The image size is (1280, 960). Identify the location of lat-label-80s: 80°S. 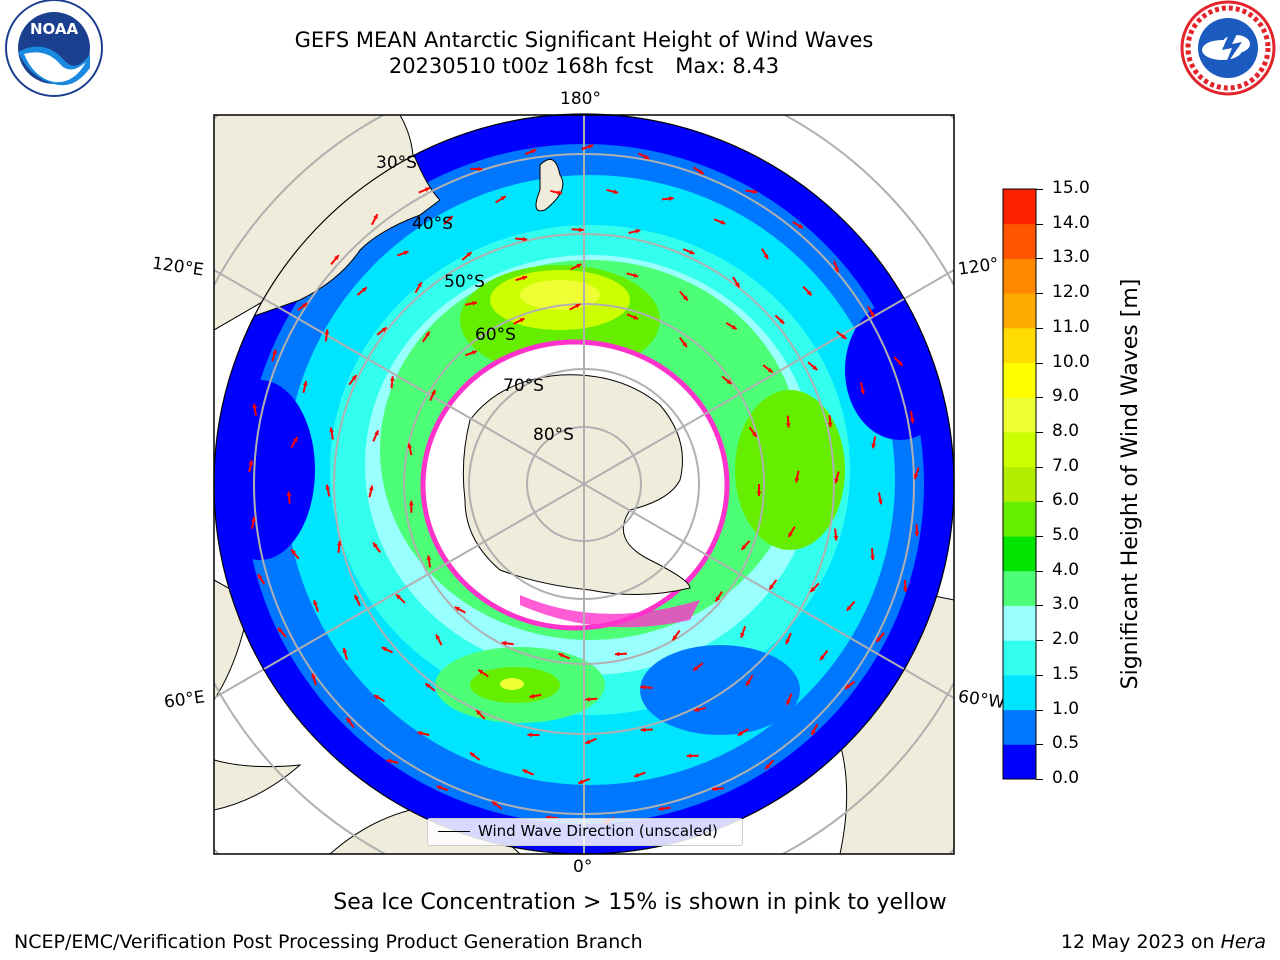
(553, 435).